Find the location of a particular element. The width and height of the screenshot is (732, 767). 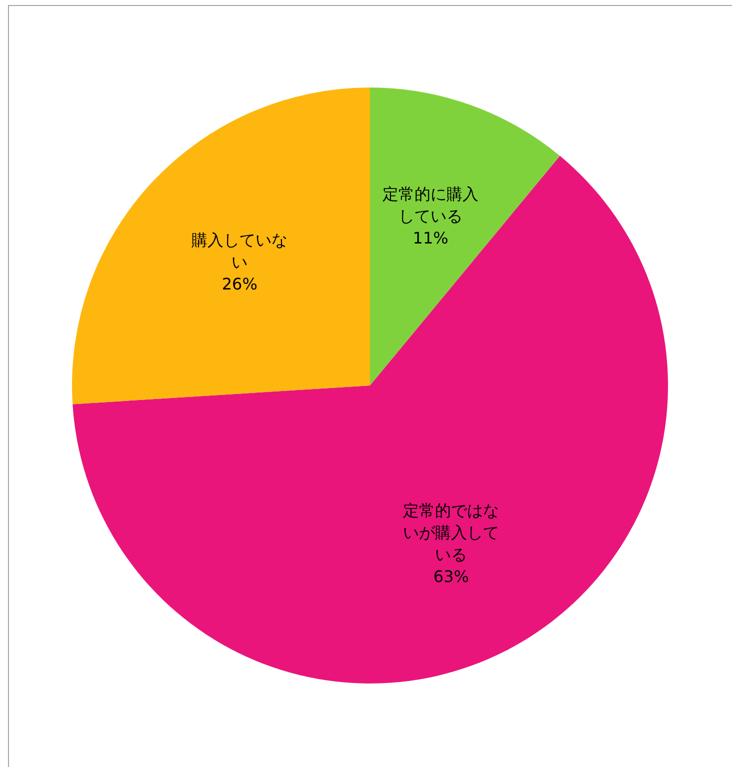

data-label: 11% is located at coordinates (430, 238).